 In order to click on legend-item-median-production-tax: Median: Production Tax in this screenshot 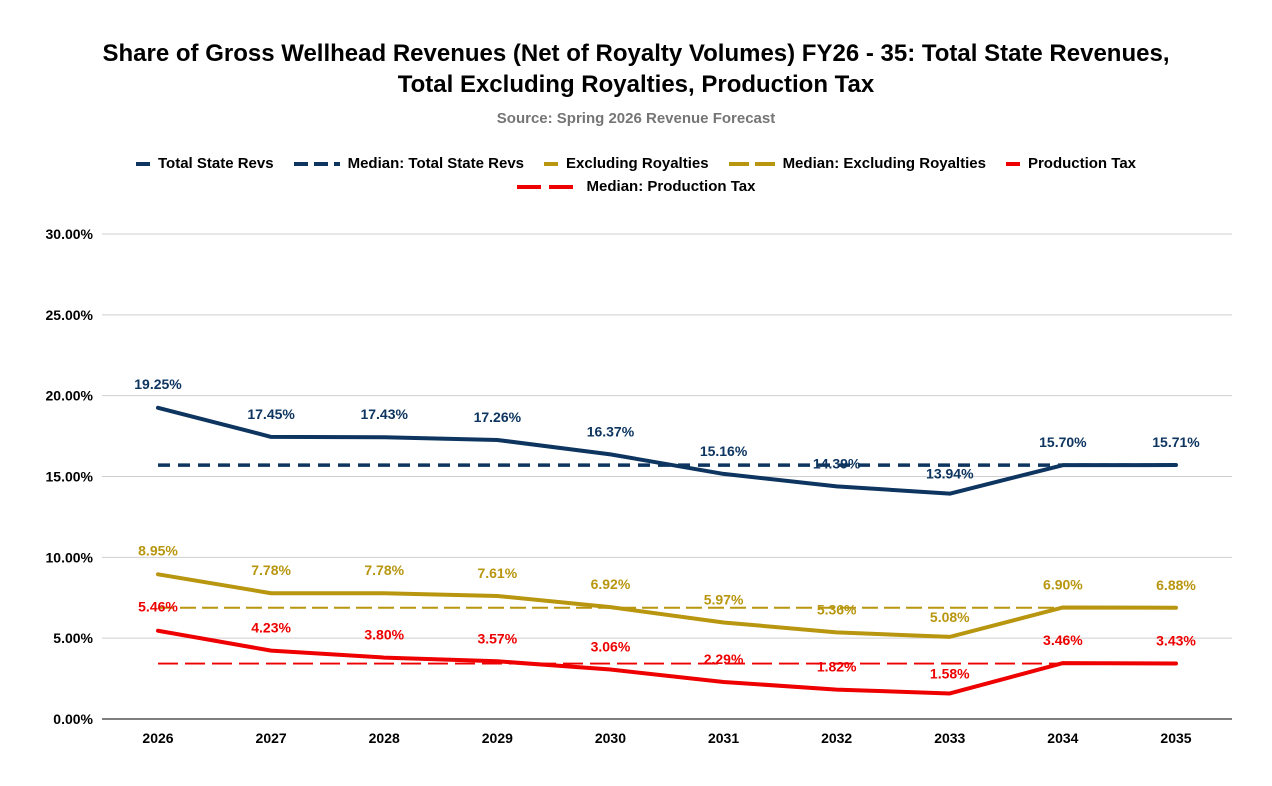, I will do `click(636, 186)`.